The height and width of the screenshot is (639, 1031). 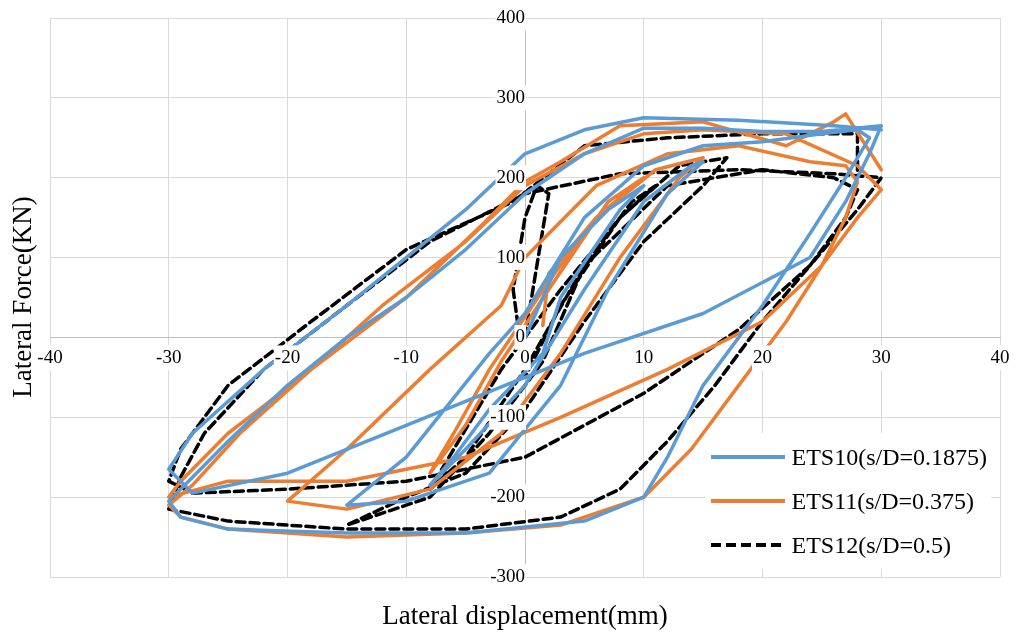 I want to click on y-tick-label: -100, so click(x=507, y=416).